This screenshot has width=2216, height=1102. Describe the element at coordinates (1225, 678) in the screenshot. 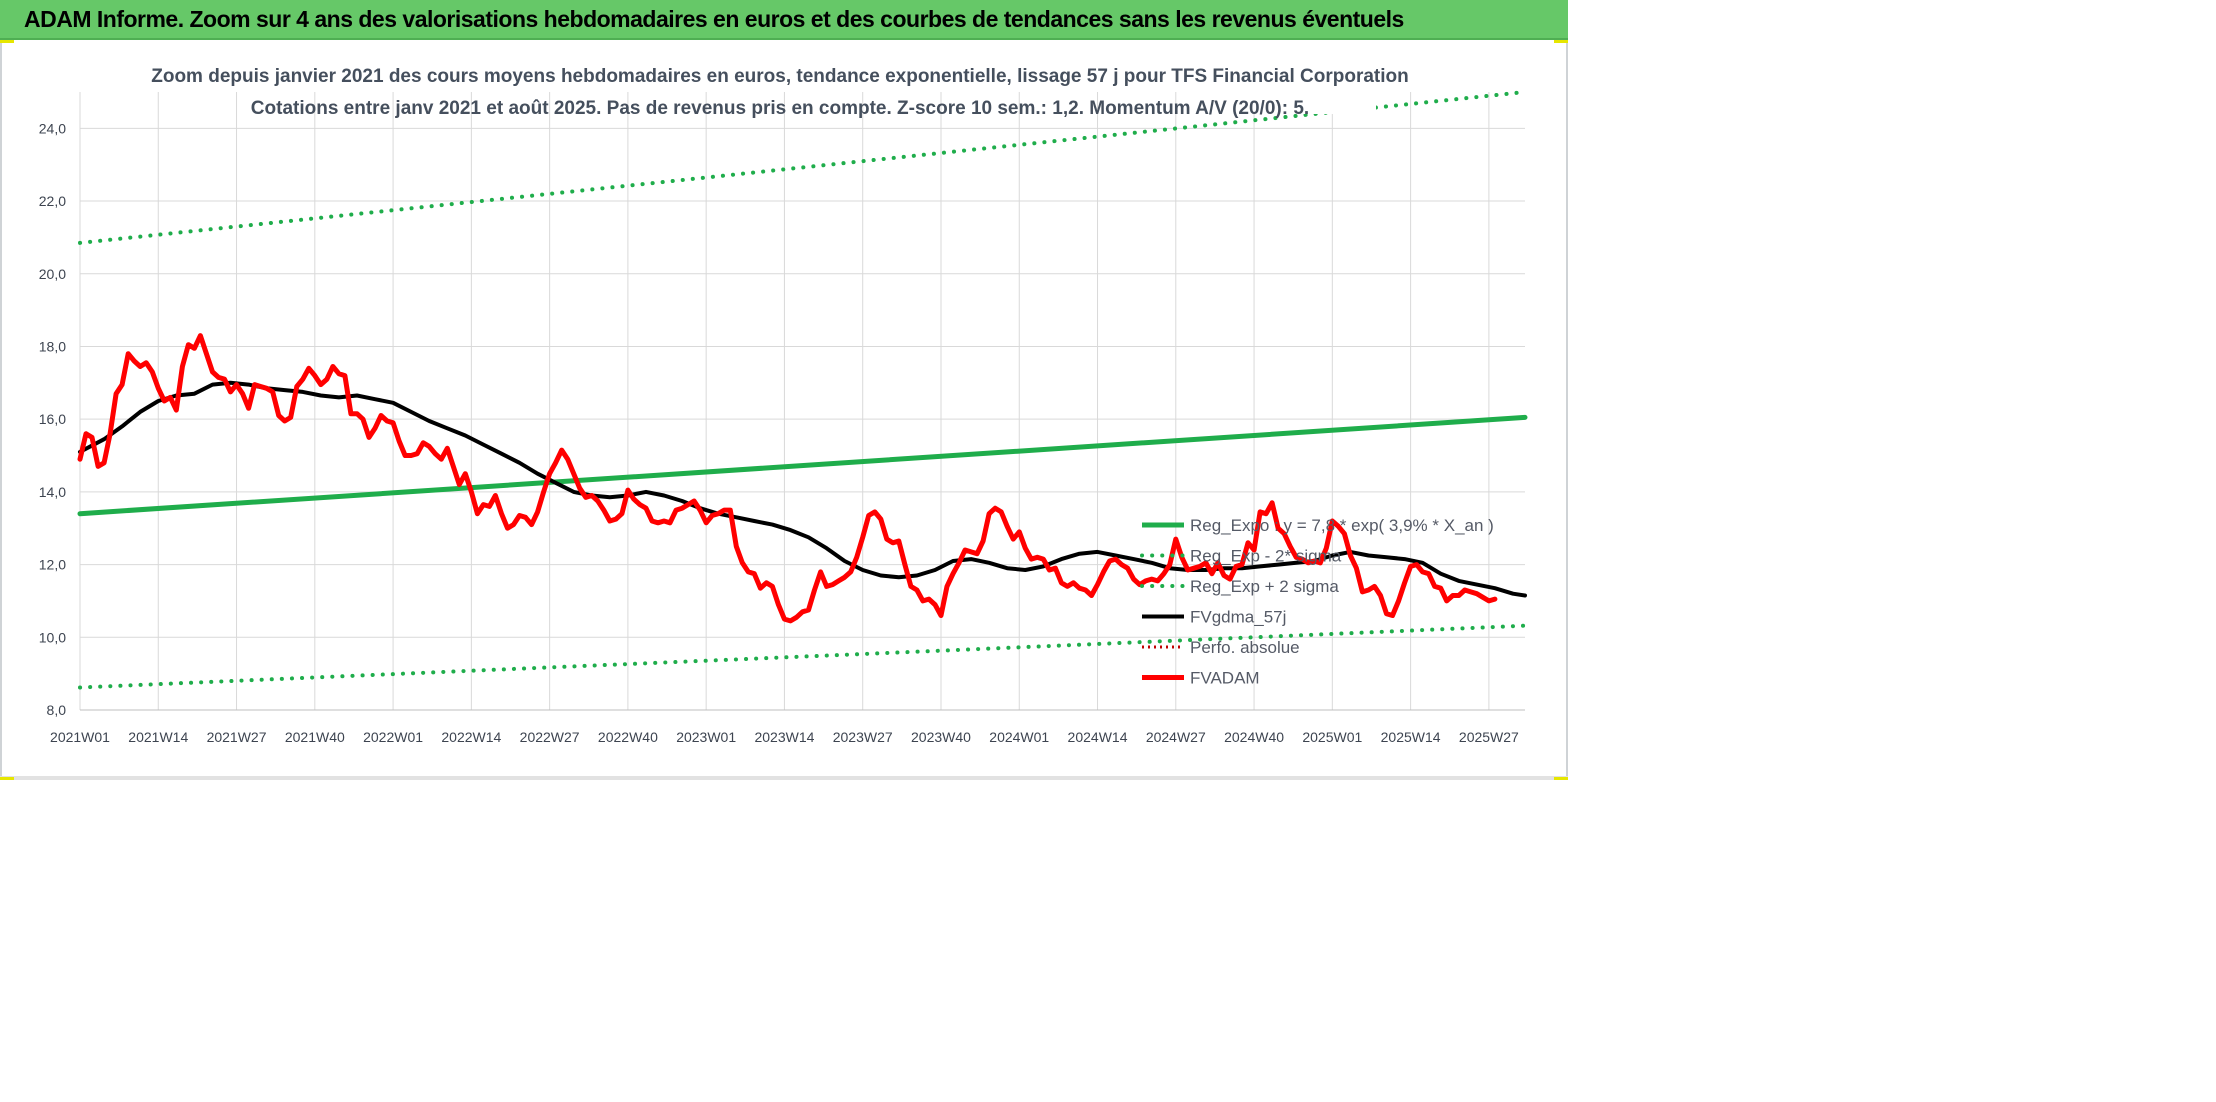

I see `legend-label: FVADAM` at that location.